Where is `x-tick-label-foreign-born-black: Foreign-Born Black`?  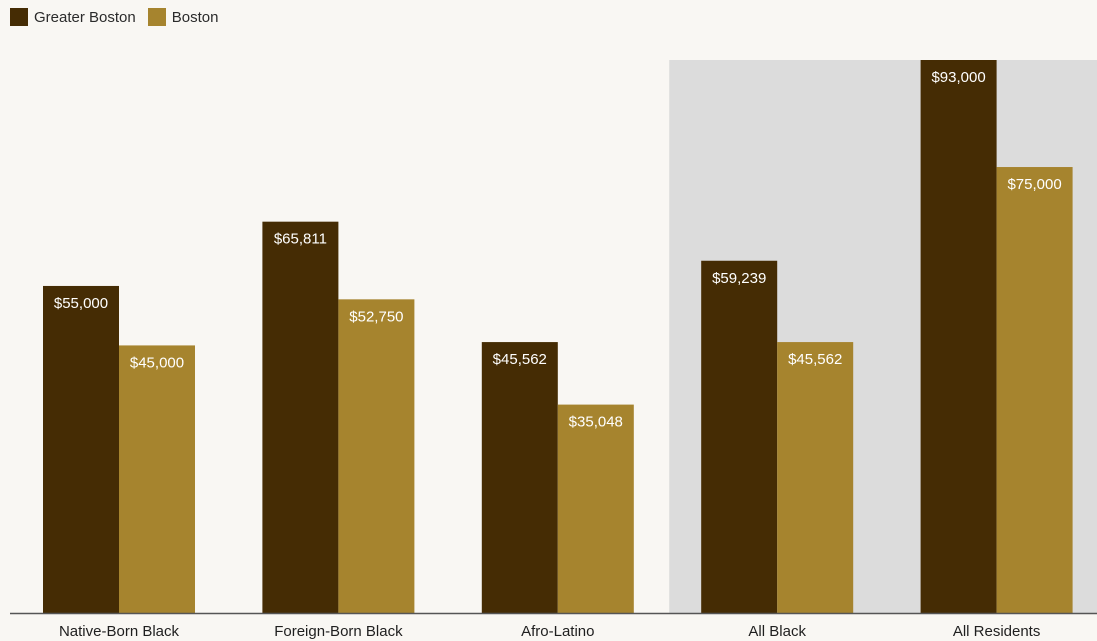
x-tick-label-foreign-born-black: Foreign-Born Black is located at coordinates (338, 631).